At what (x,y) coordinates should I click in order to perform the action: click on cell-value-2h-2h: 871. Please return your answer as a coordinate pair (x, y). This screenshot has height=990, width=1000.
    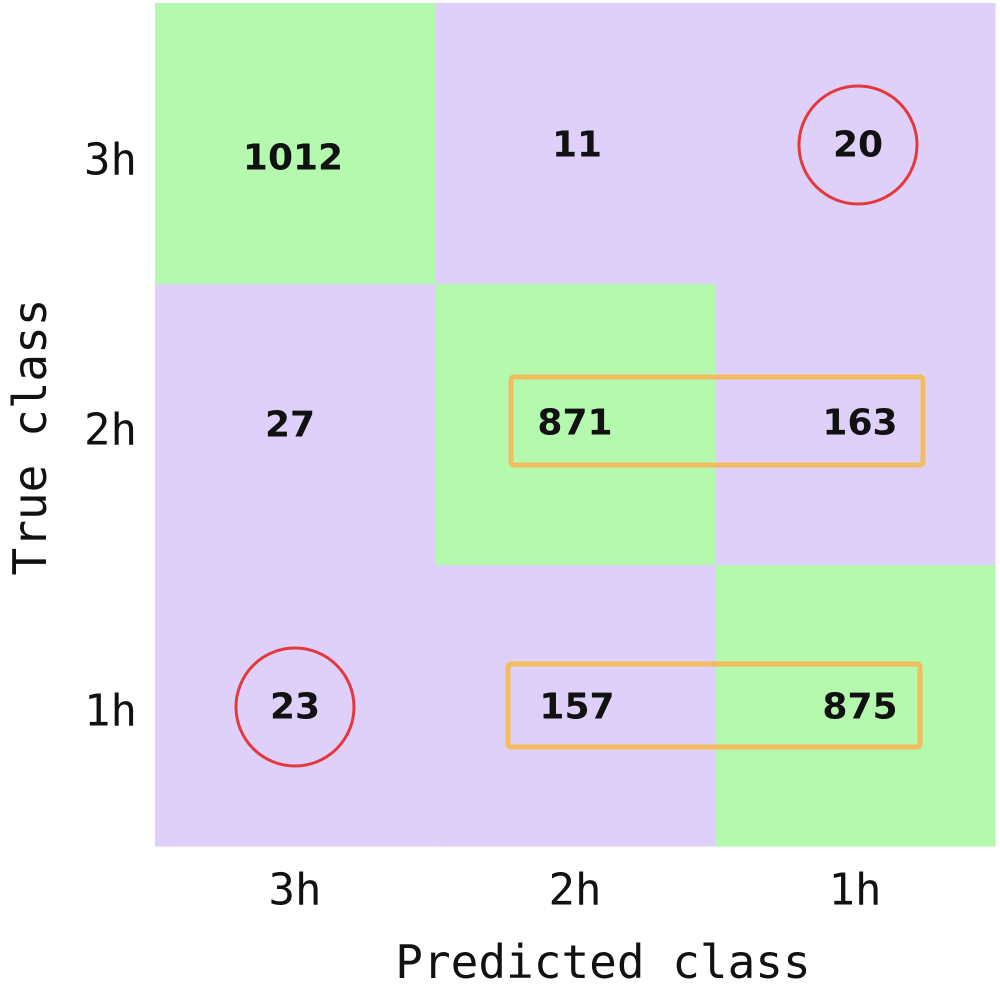
    Looking at the image, I should click on (574, 423).